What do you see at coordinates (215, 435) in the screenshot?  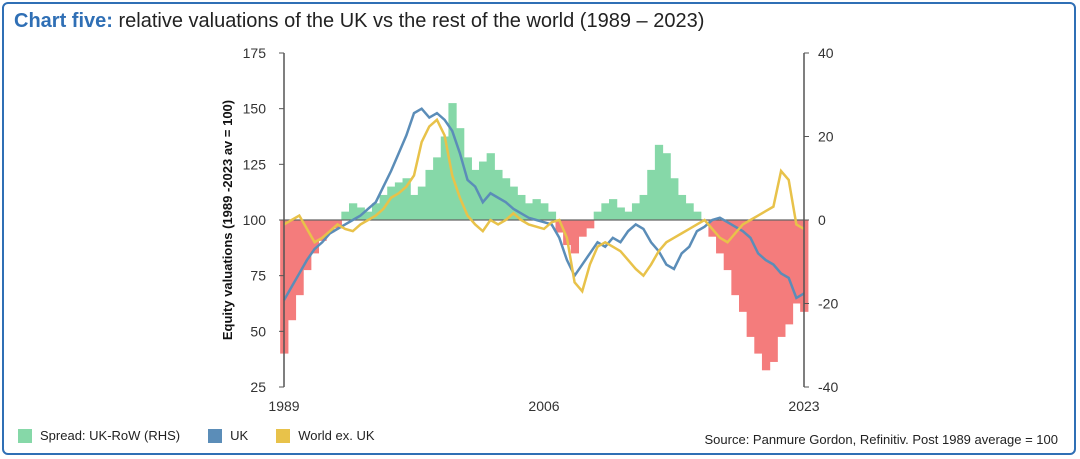 I see `legend-swatch-uk` at bounding box center [215, 435].